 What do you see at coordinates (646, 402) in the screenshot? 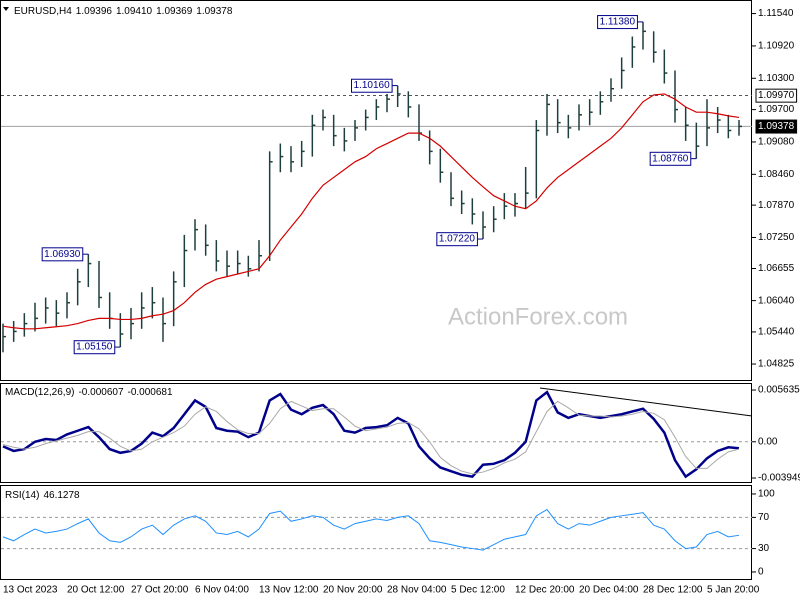
I see `trend-line` at bounding box center [646, 402].